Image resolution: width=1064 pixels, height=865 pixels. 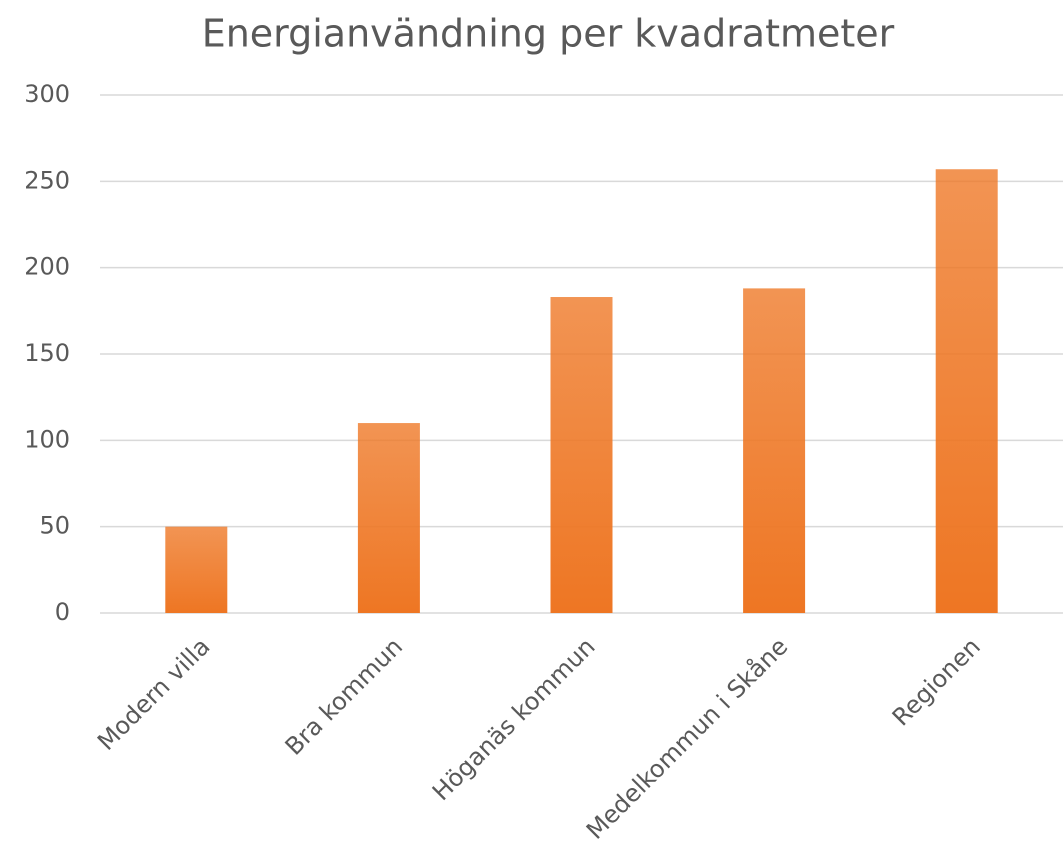 I want to click on x-tick-label: Höganäs kommun, so click(x=514, y=719).